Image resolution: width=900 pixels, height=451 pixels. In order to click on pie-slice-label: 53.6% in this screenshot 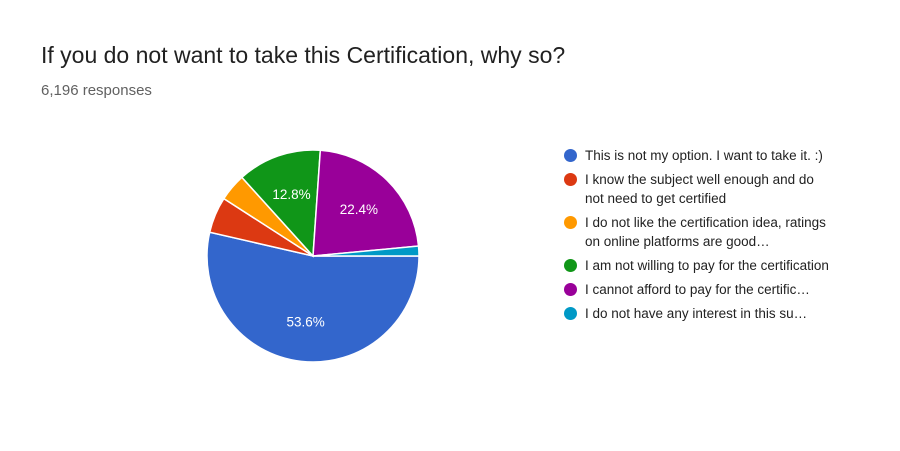, I will do `click(305, 321)`.